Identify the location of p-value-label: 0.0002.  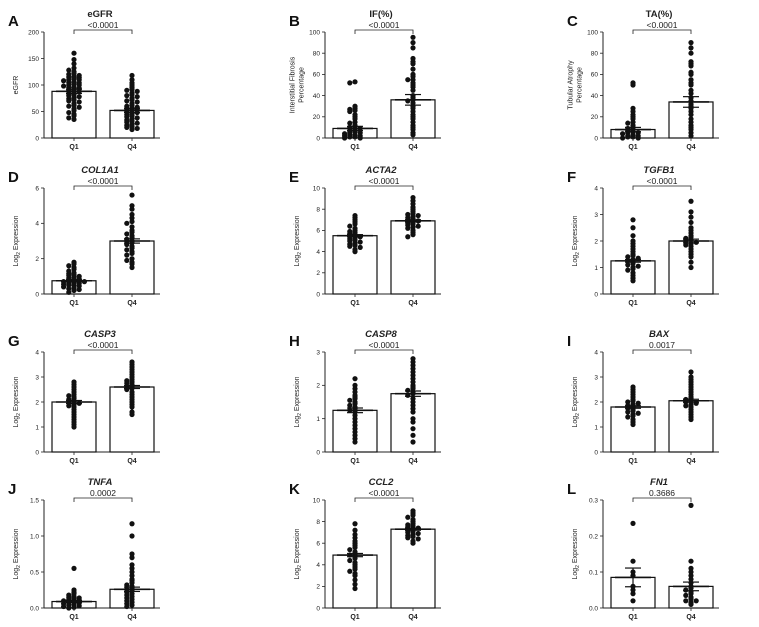
(103, 493).